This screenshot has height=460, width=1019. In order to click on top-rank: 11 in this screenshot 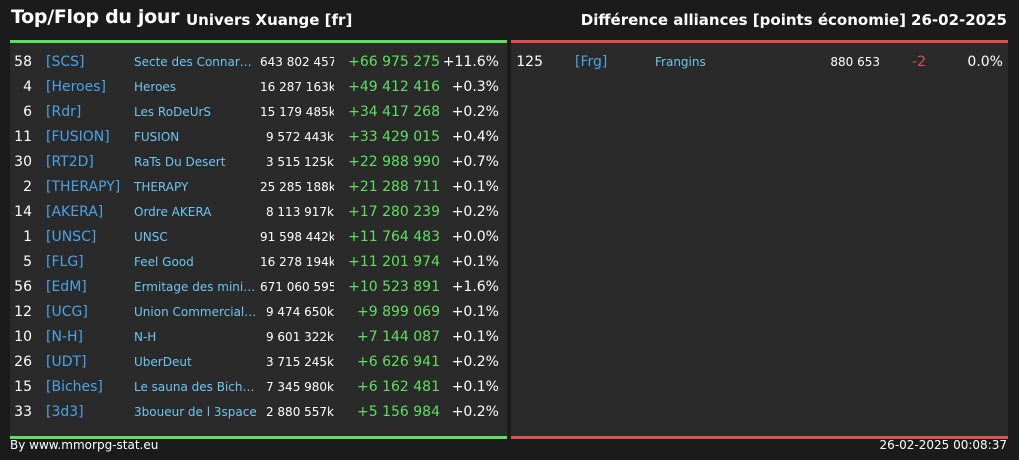, I will do `click(23, 137)`.